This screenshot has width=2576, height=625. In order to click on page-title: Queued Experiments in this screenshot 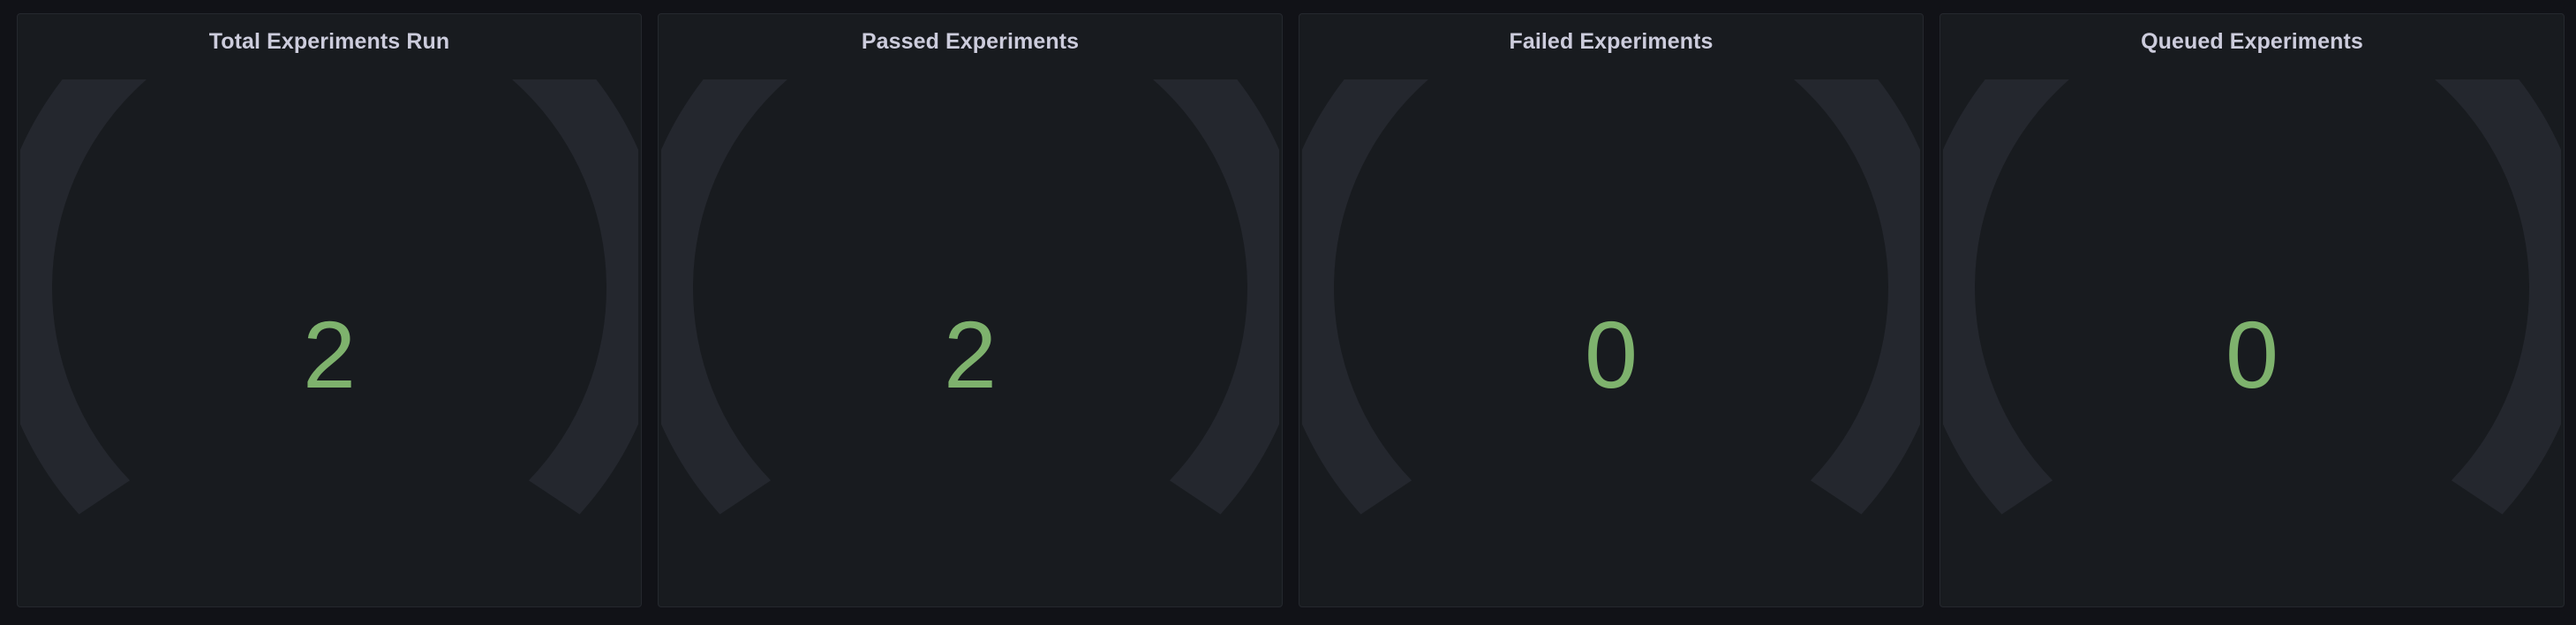, I will do `click(2252, 41)`.